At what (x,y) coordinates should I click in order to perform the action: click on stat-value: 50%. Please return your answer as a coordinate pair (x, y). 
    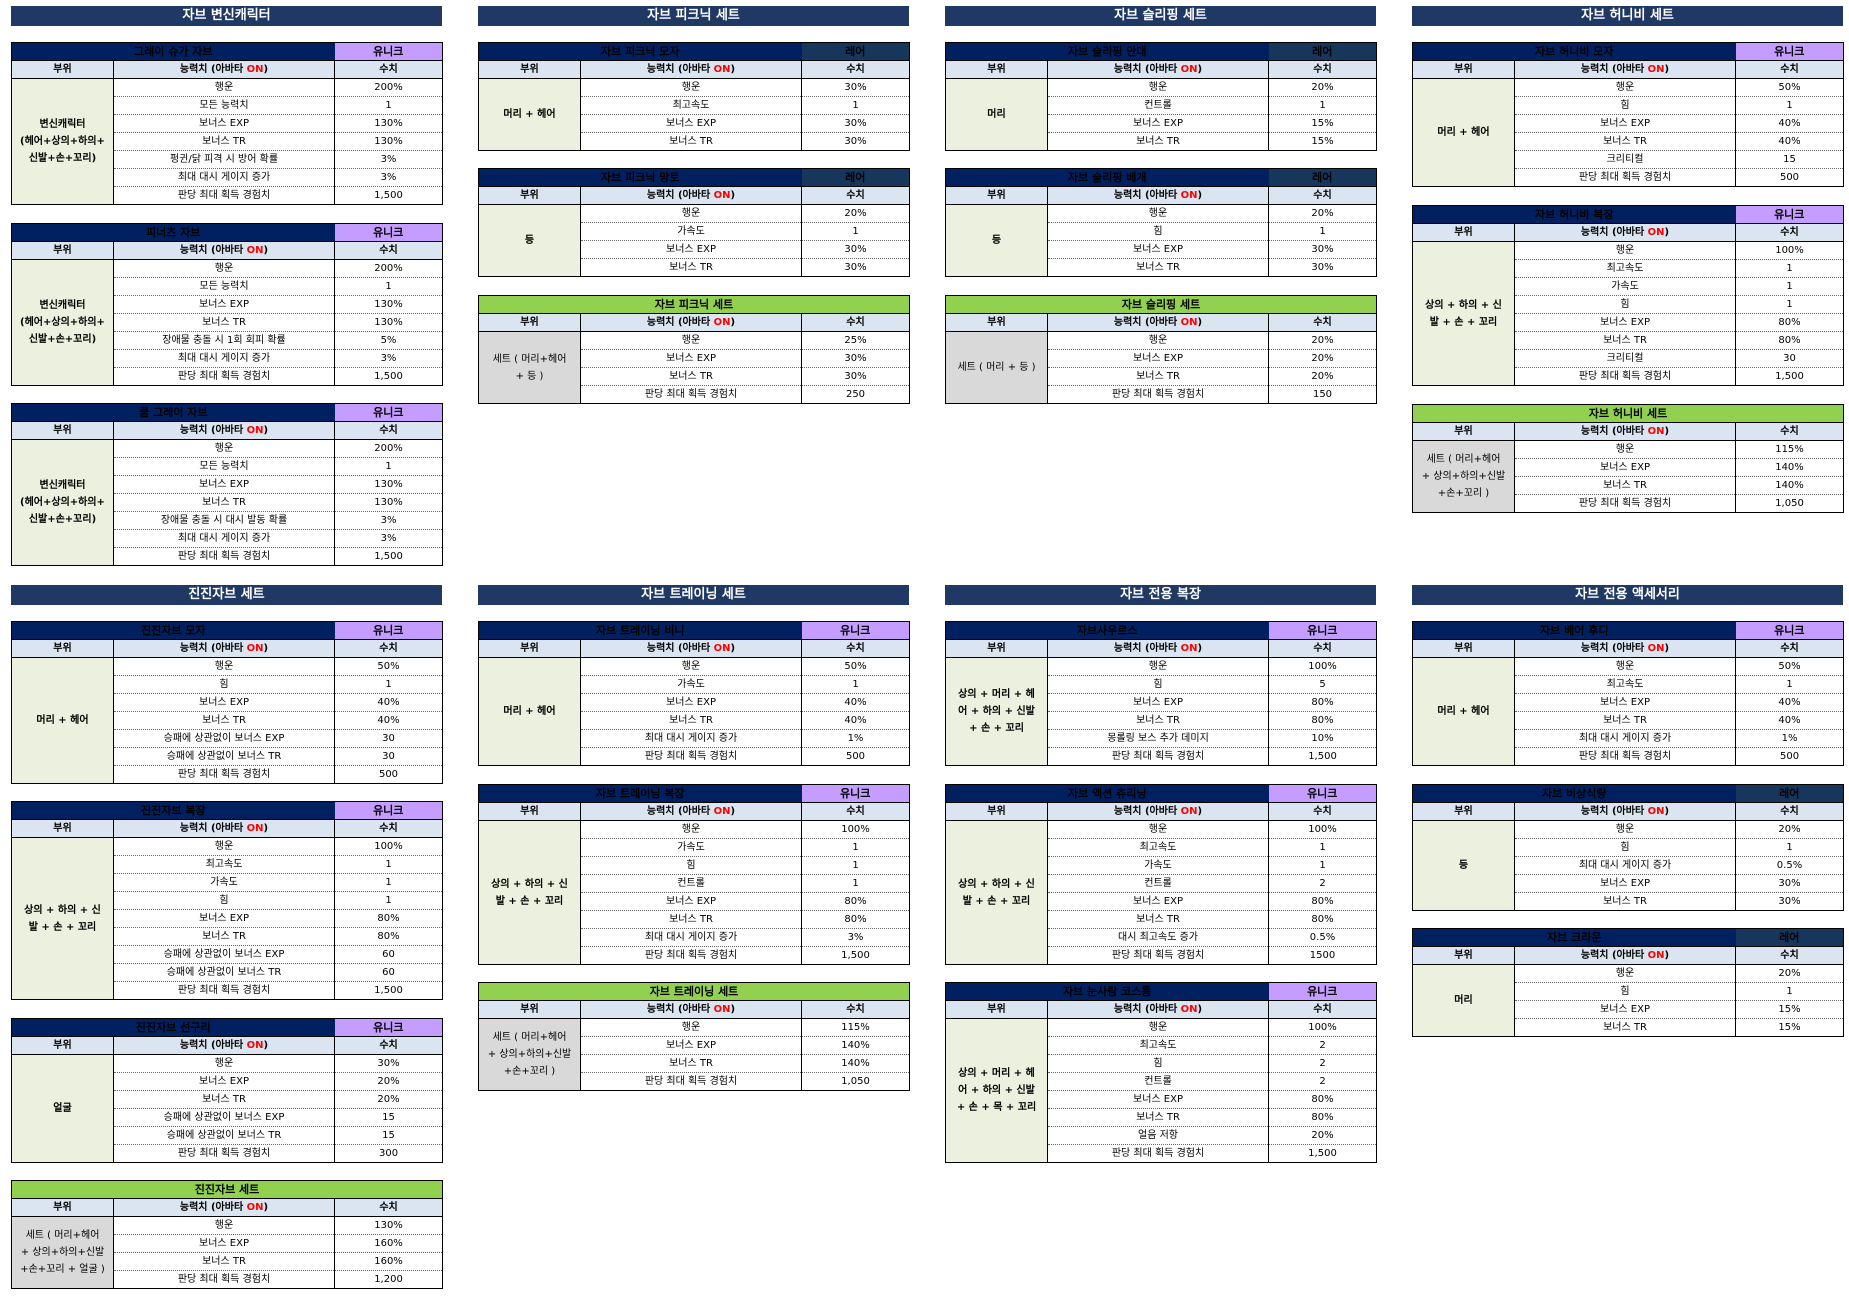
    Looking at the image, I should click on (855, 666).